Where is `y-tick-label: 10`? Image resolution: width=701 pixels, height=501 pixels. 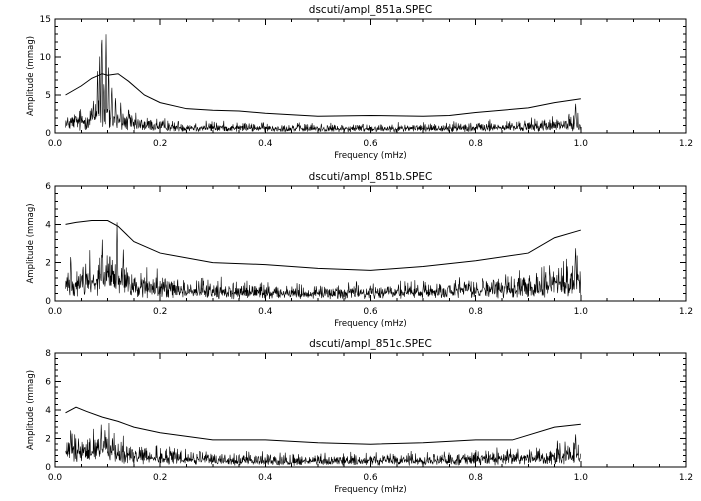 y-tick-label: 10 is located at coordinates (46, 58).